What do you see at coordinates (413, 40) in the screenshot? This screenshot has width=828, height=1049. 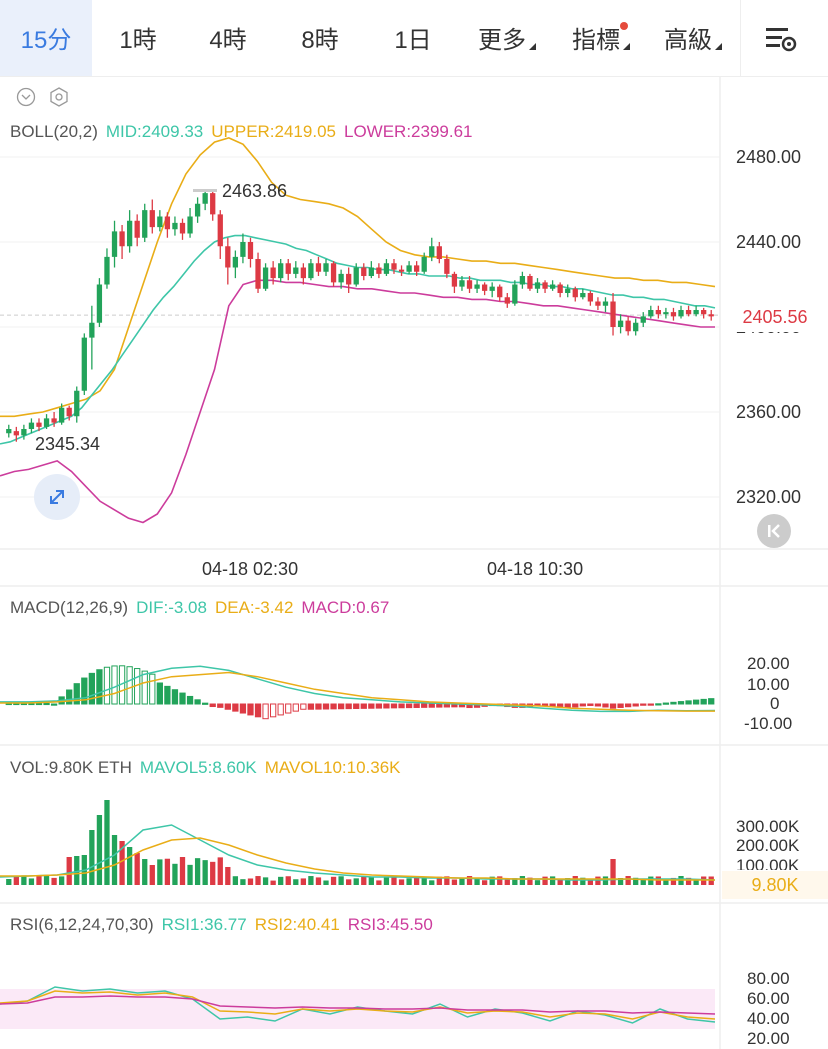 I see `tab-1d: 1日` at bounding box center [413, 40].